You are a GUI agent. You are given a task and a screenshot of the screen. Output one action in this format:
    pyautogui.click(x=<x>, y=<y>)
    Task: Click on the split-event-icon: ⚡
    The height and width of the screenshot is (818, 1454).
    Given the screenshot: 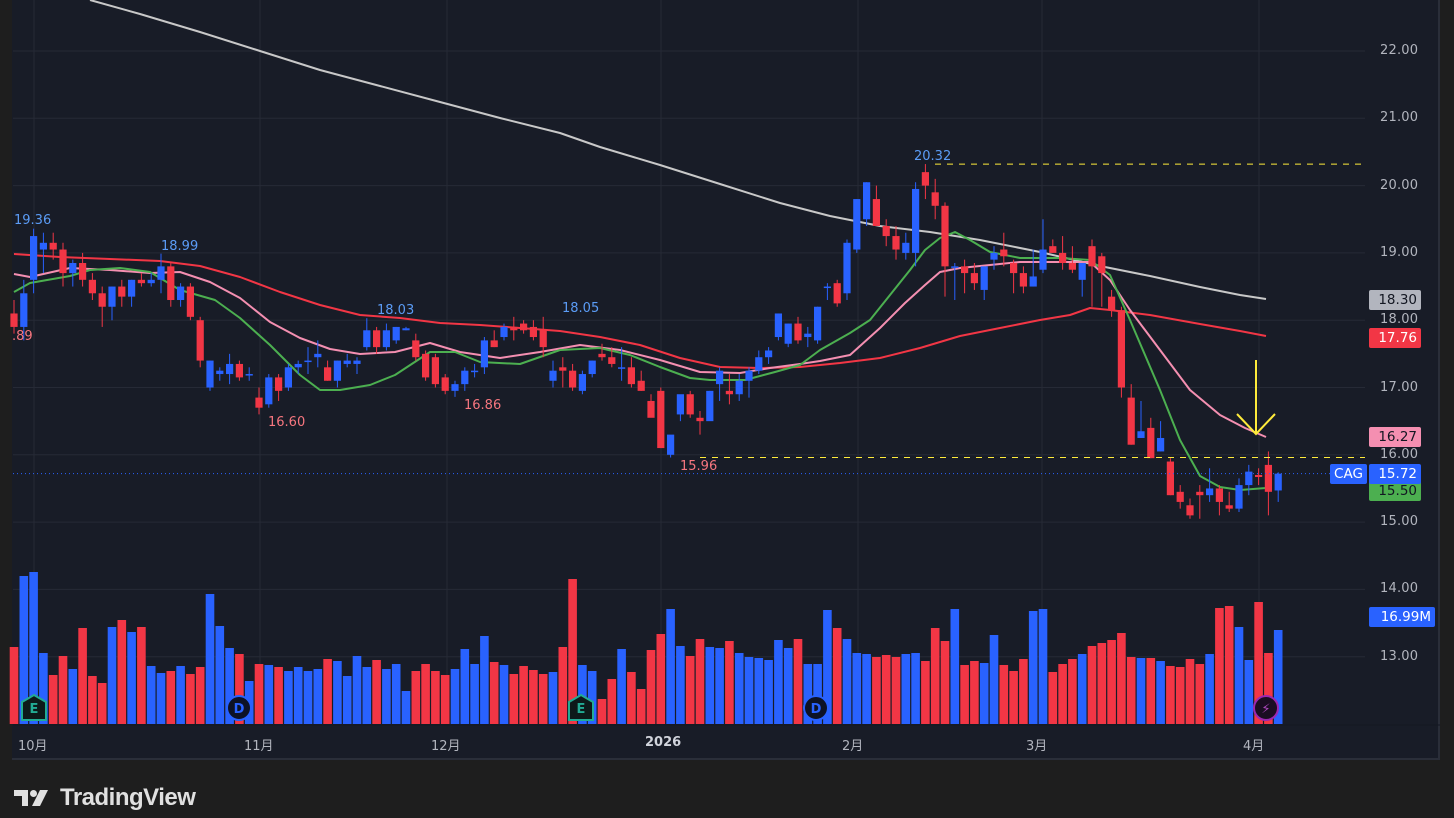 What is the action you would take?
    pyautogui.click(x=1266, y=708)
    